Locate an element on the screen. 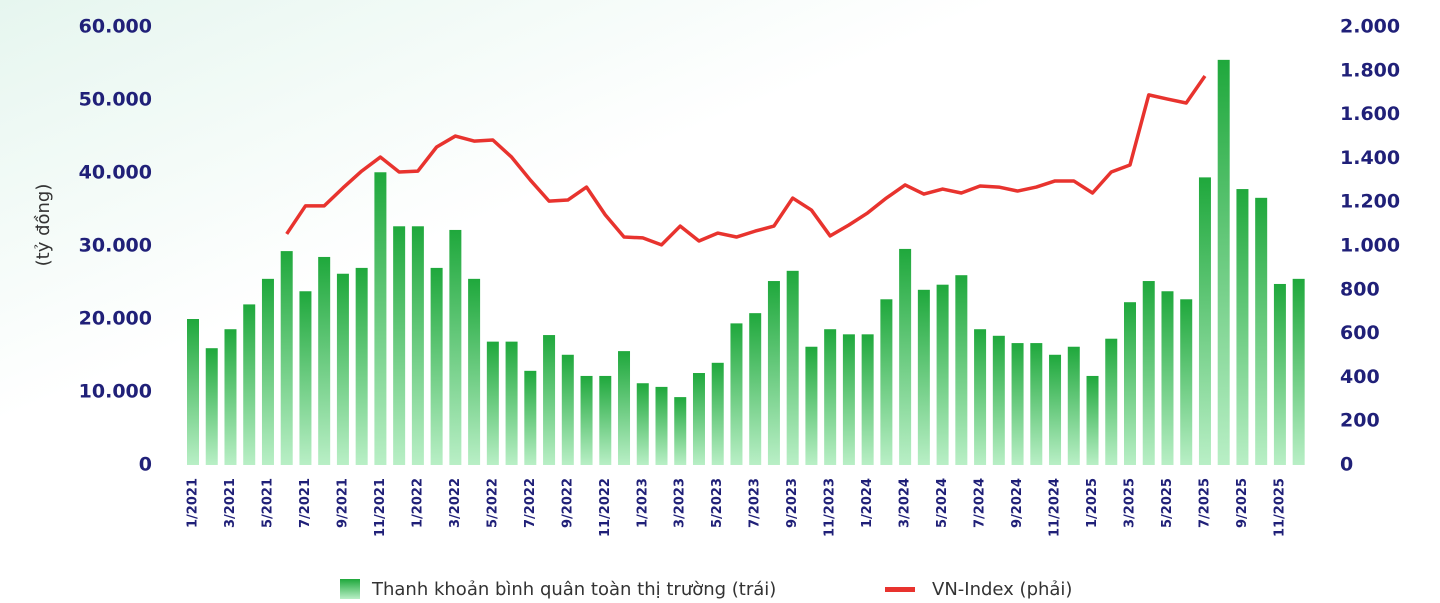 The width and height of the screenshot is (1440, 603). y2-tick-label: 1.600 is located at coordinates (1370, 114).